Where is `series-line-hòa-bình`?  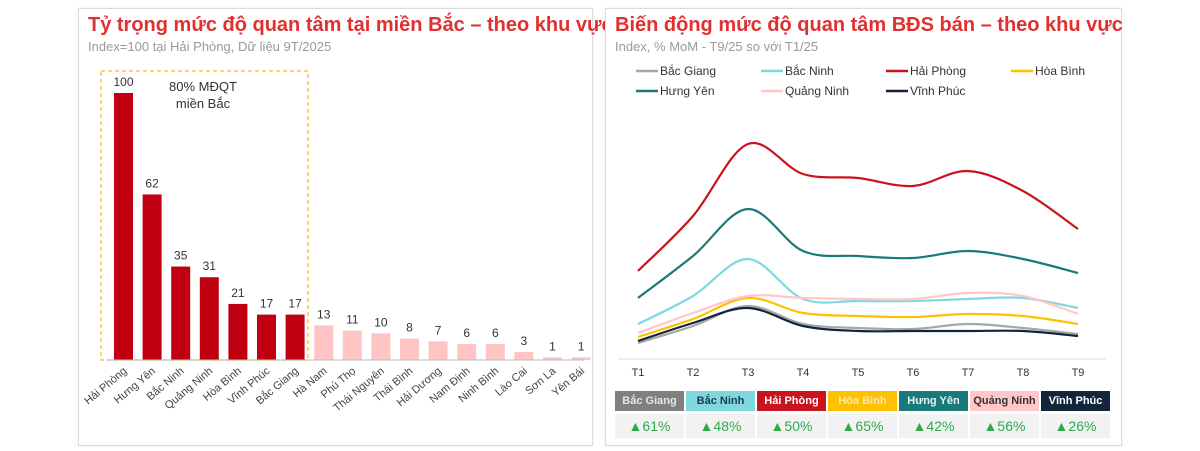
series-line-hòa-bình is located at coordinates (858, 317).